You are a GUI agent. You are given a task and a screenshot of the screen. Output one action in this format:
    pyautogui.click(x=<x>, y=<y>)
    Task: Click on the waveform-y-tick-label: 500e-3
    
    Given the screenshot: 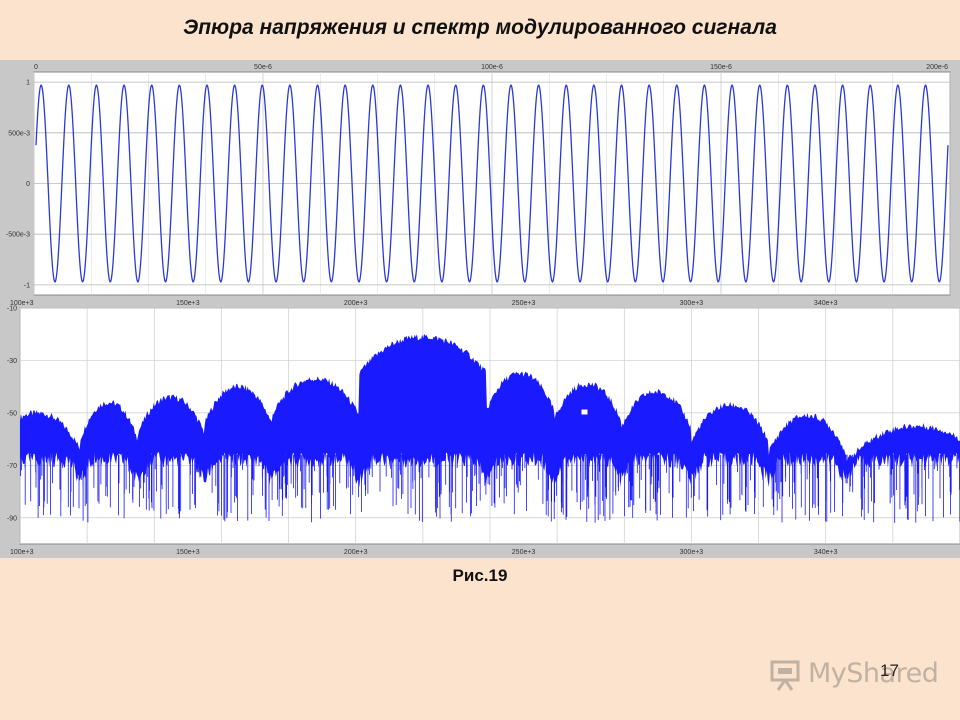 What is the action you would take?
    pyautogui.click(x=19, y=133)
    